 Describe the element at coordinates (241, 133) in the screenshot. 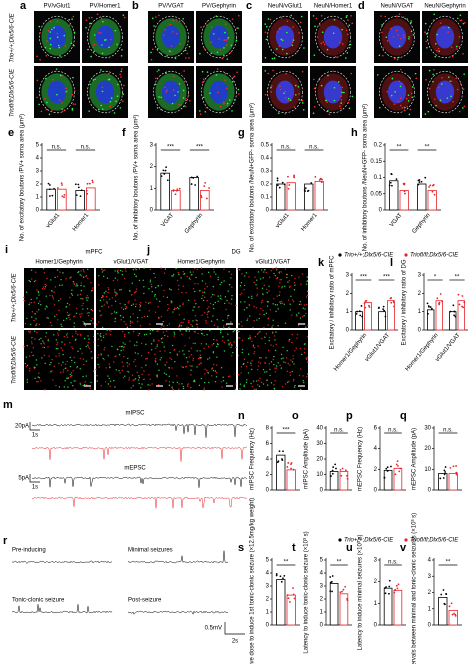

I see `panel-letter: g` at that location.